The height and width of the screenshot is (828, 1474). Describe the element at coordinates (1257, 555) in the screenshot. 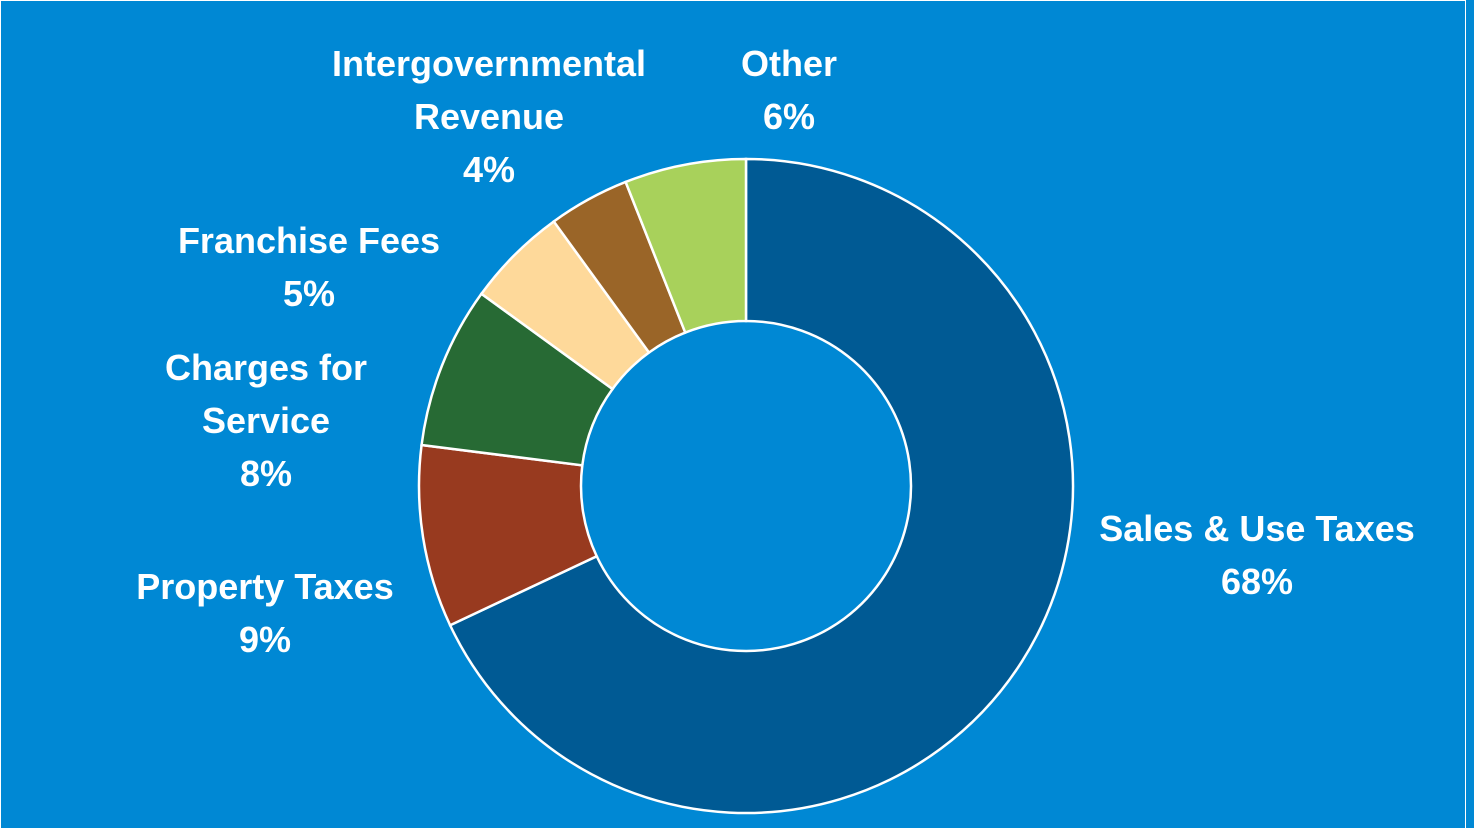

I see `data-label-sales-use-taxes: Sales & Use Taxes 68%` at that location.